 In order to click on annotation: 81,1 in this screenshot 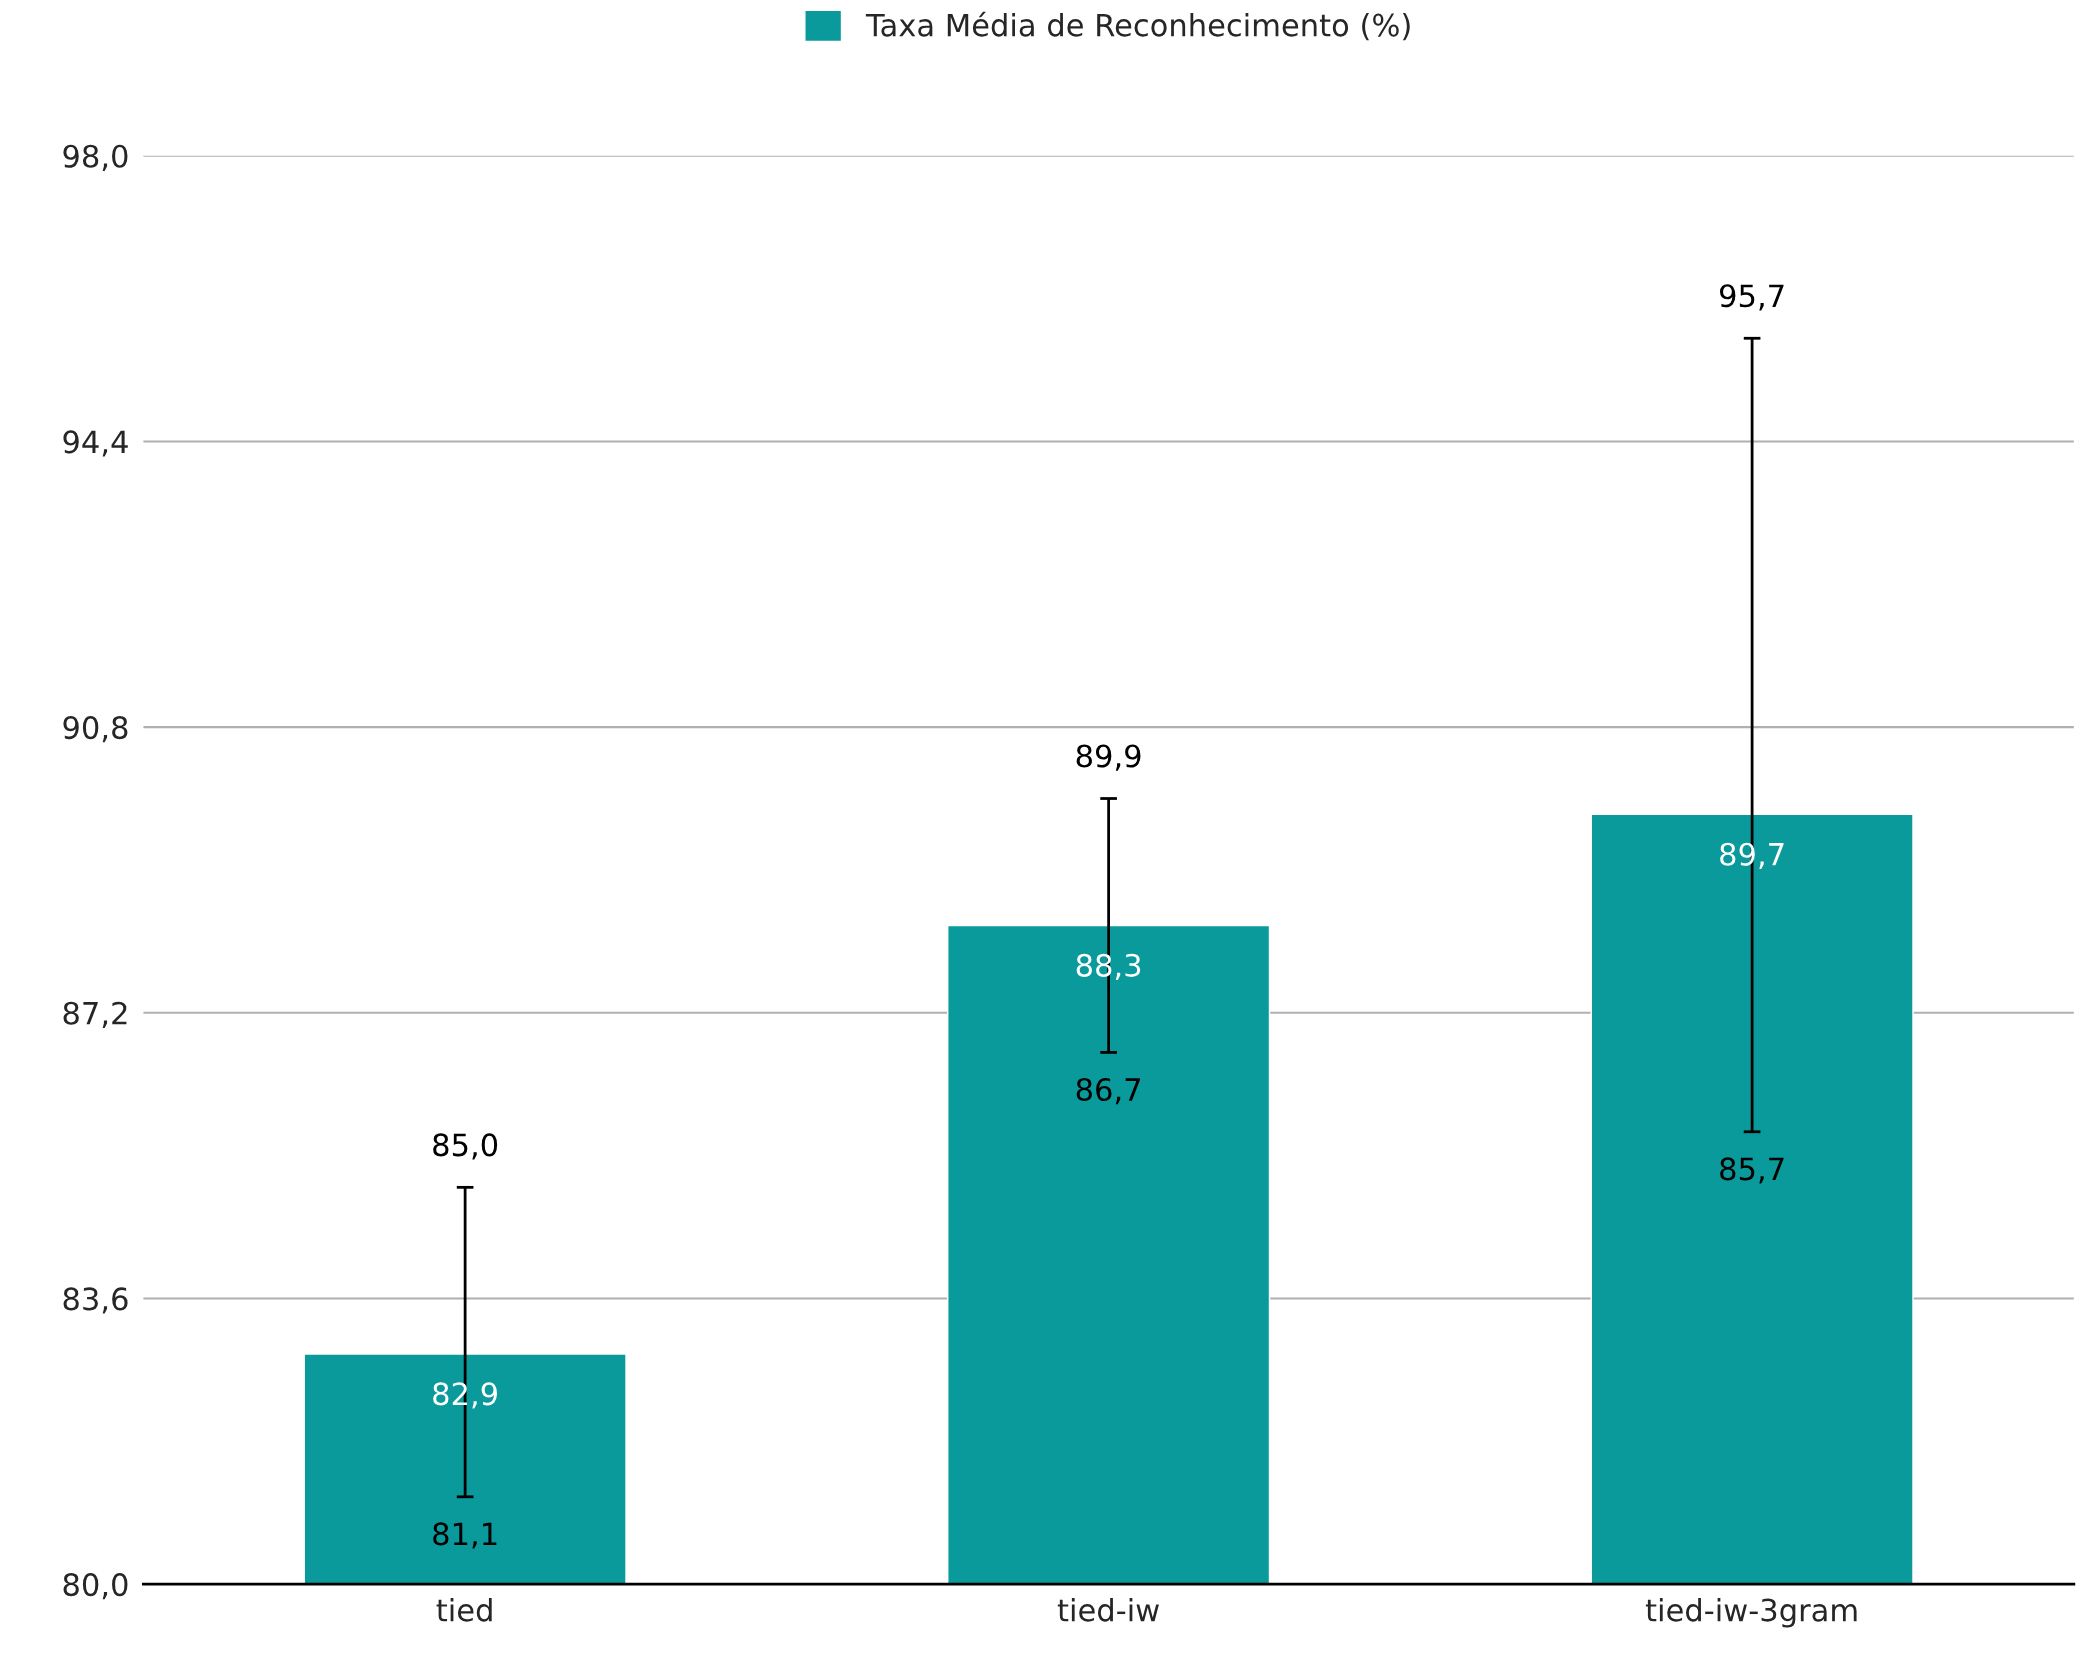, I will do `click(465, 1535)`.